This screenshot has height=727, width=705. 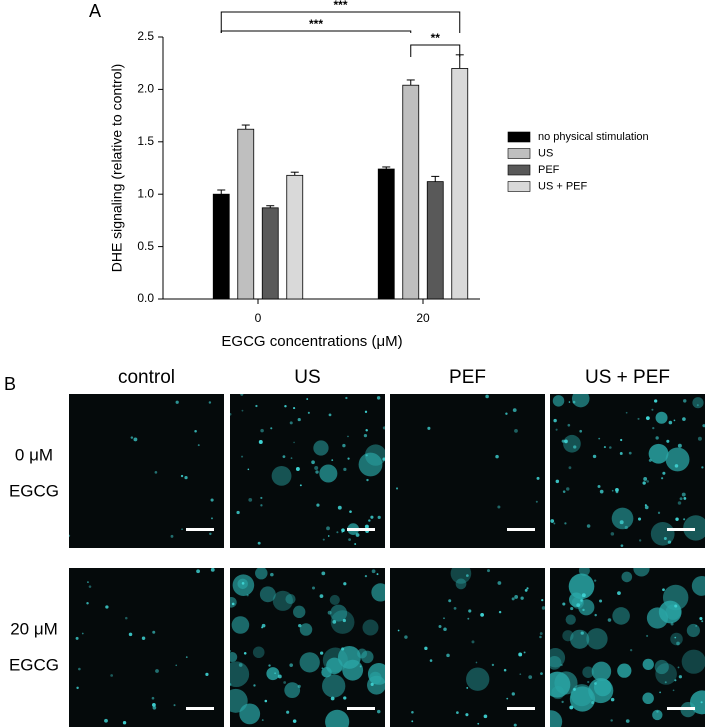 I want to click on significance-label: **, so click(x=436, y=38).